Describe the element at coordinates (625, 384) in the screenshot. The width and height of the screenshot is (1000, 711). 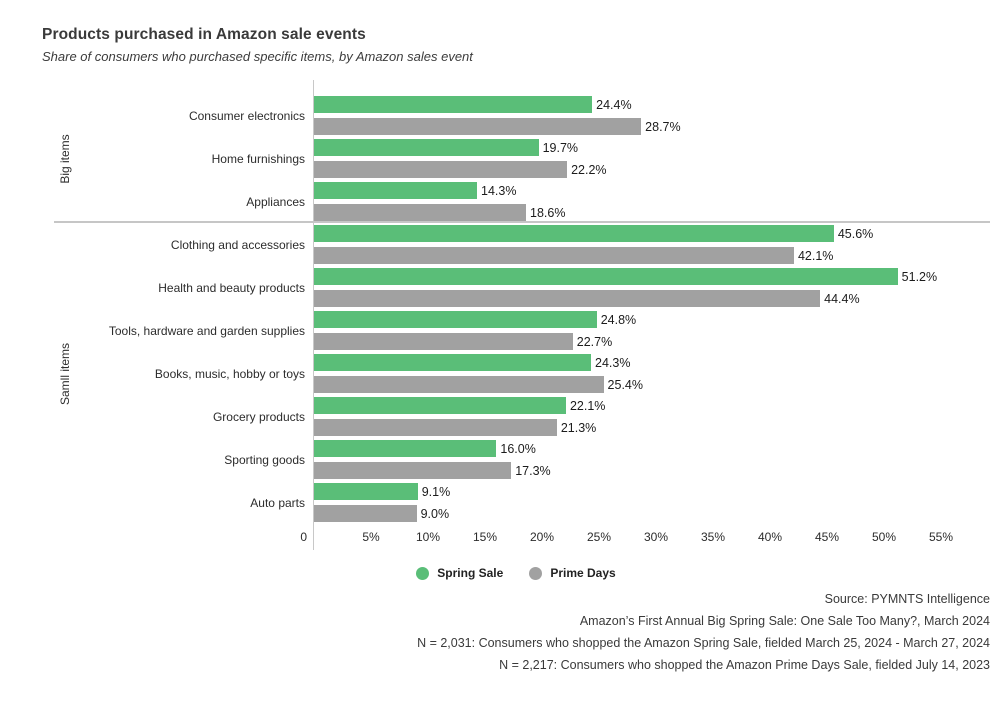
I see `bar-value-label: 25.4%` at that location.